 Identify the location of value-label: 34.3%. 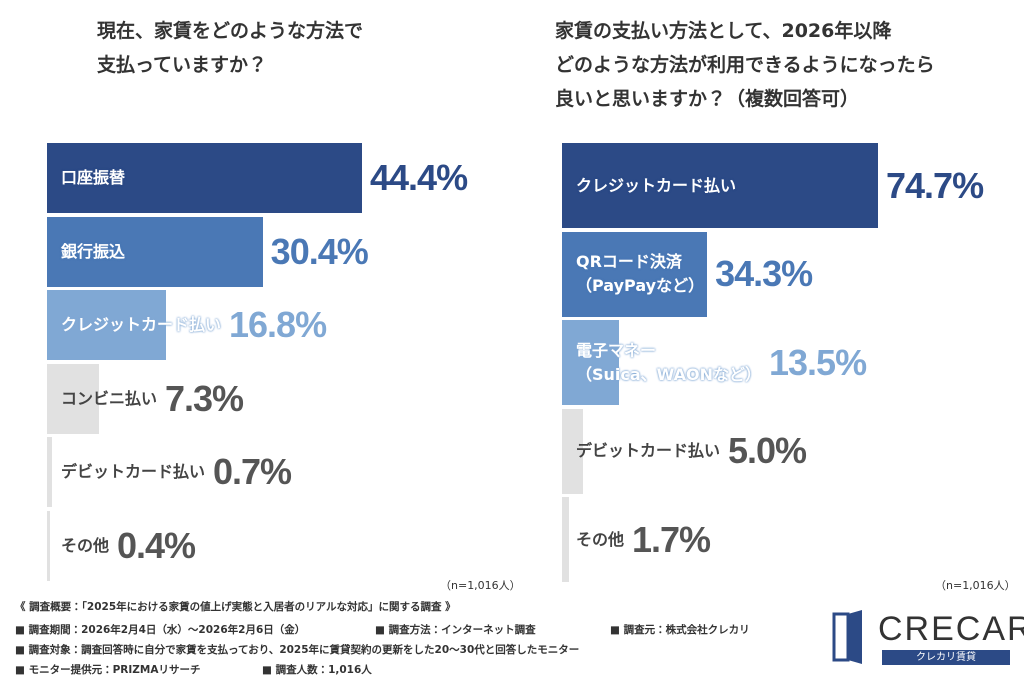
(764, 273).